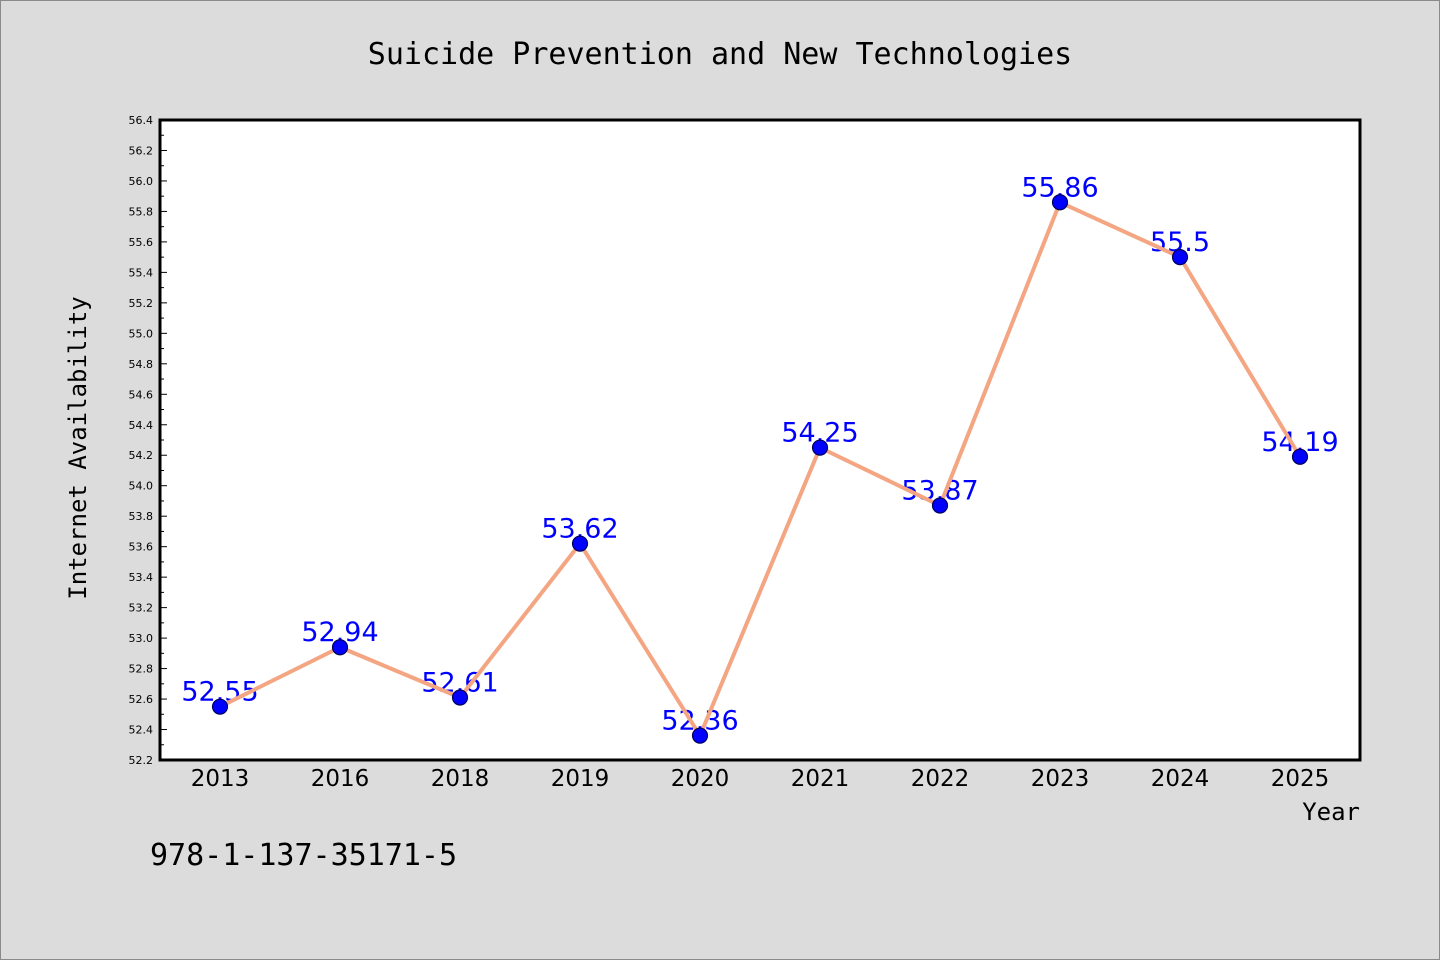  I want to click on y-tick-label: 54.0, so click(141, 486).